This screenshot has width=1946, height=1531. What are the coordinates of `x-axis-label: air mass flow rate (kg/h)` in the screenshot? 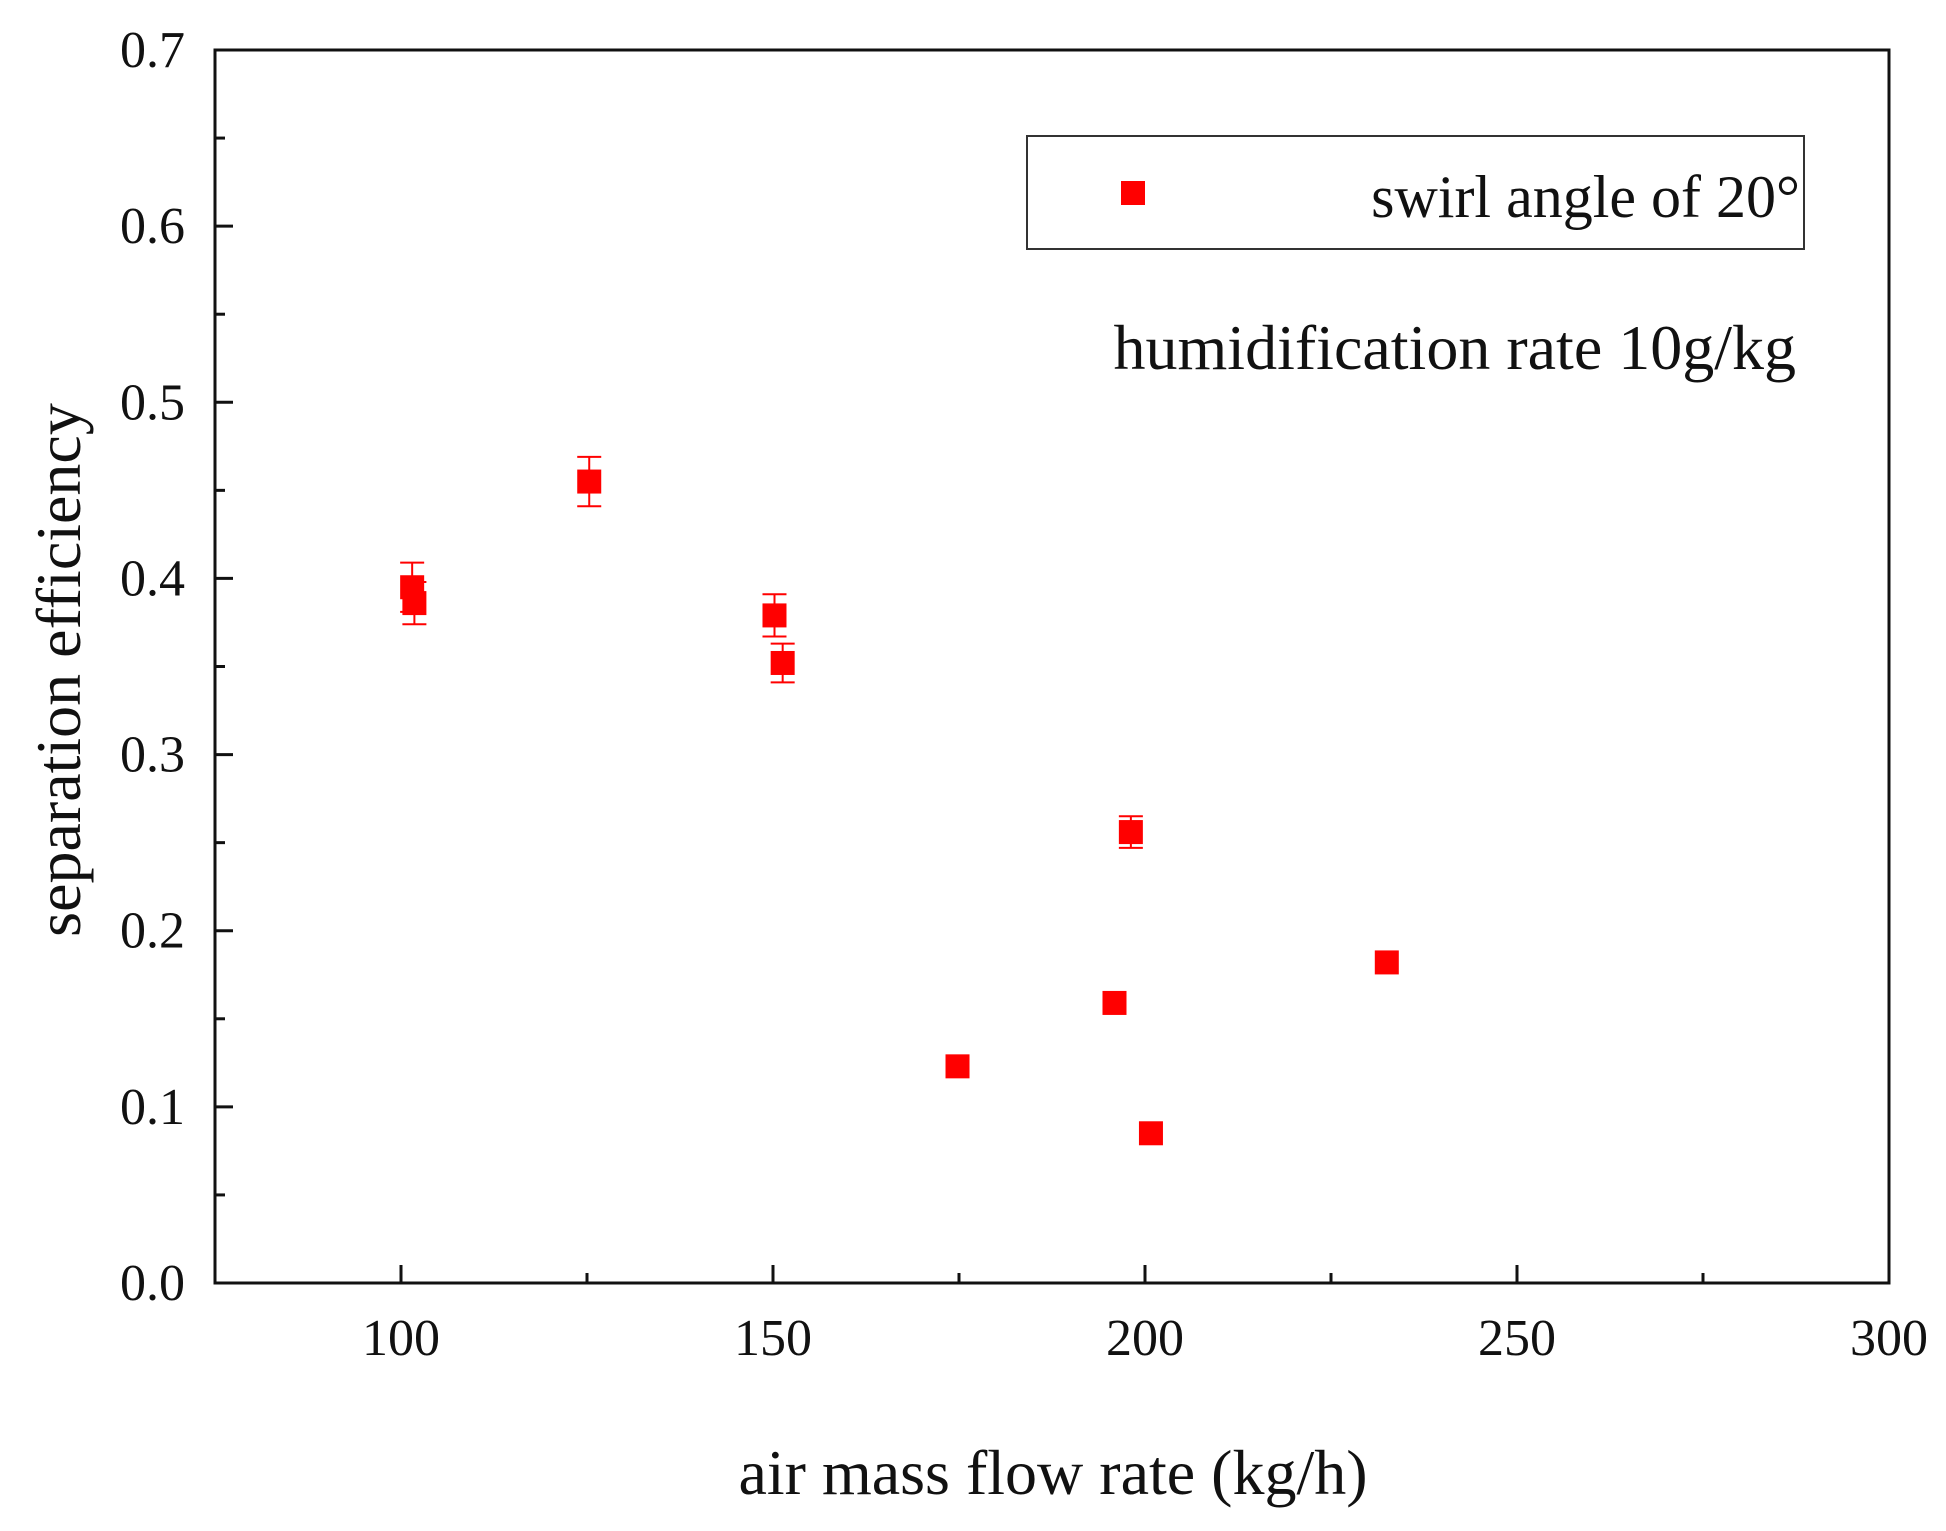 It's located at (1052, 1472).